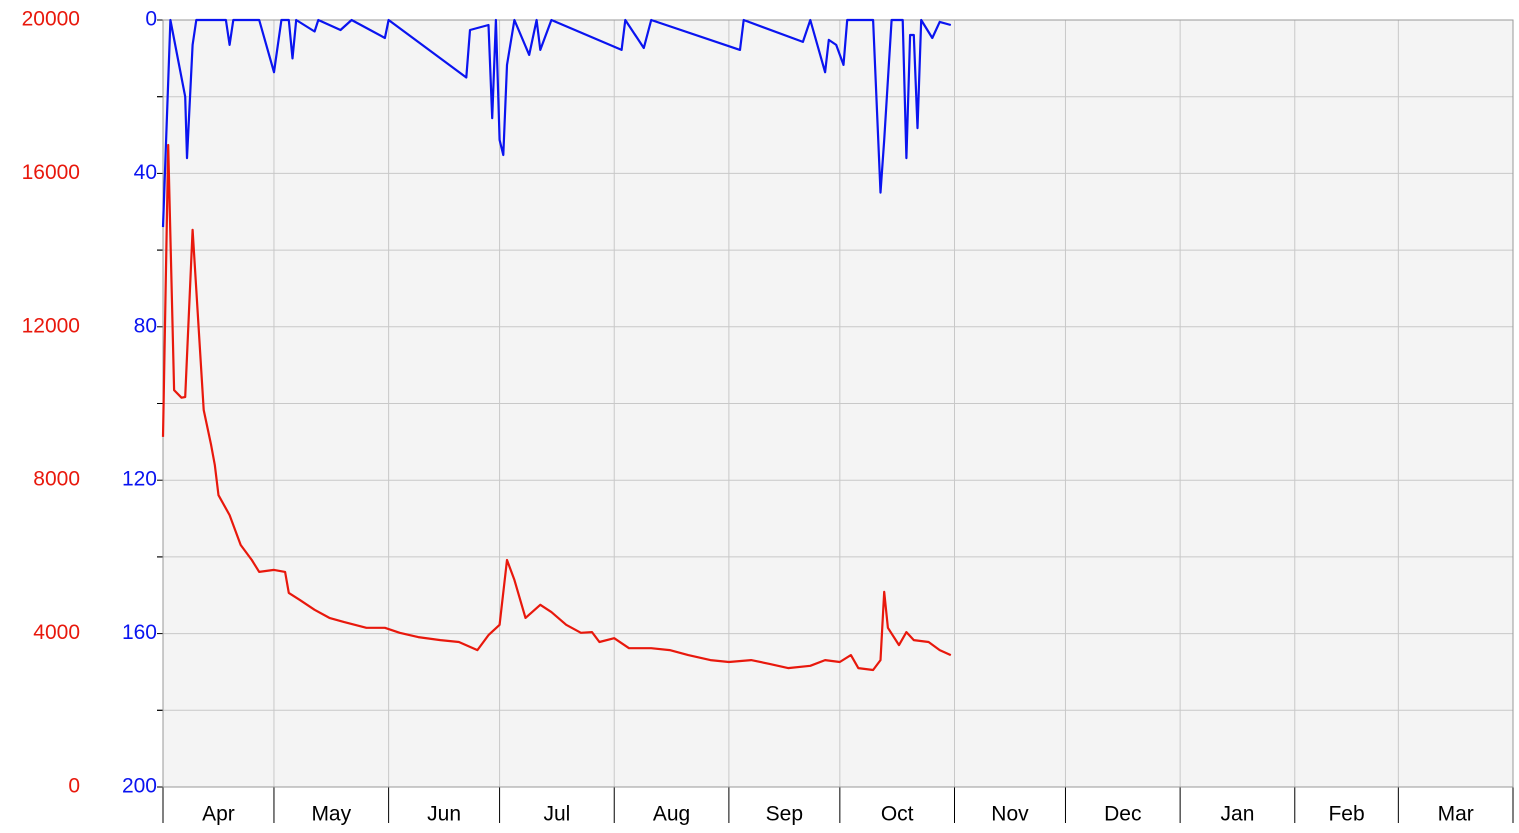 Image resolution: width=1519 pixels, height=833 pixels. I want to click on x-tick-label: Apr, so click(218, 814).